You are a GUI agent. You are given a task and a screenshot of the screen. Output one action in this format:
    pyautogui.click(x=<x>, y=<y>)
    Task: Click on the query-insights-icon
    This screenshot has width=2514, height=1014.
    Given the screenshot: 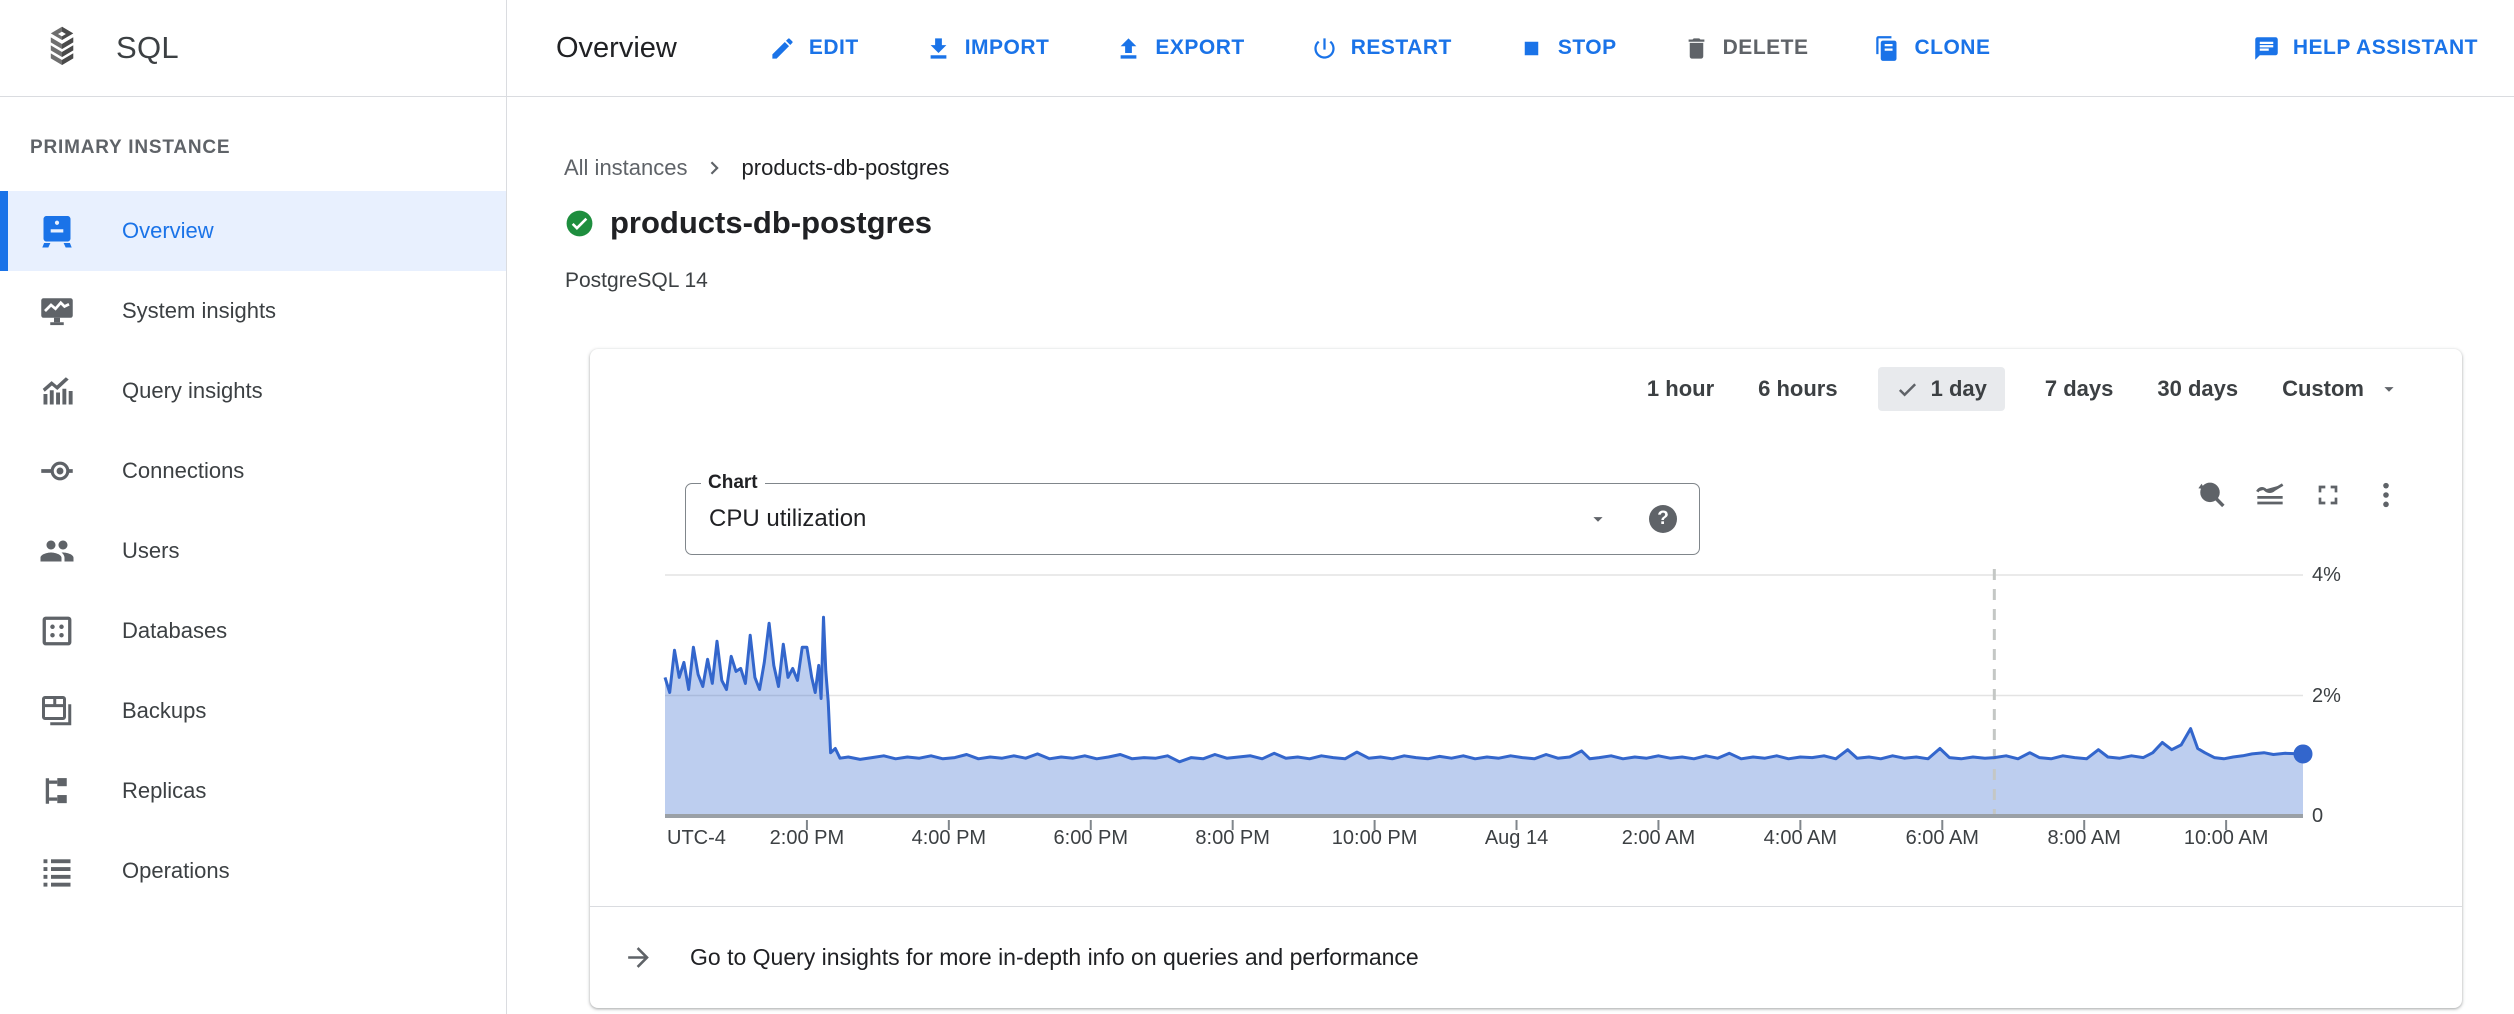 What is the action you would take?
    pyautogui.click(x=57, y=391)
    